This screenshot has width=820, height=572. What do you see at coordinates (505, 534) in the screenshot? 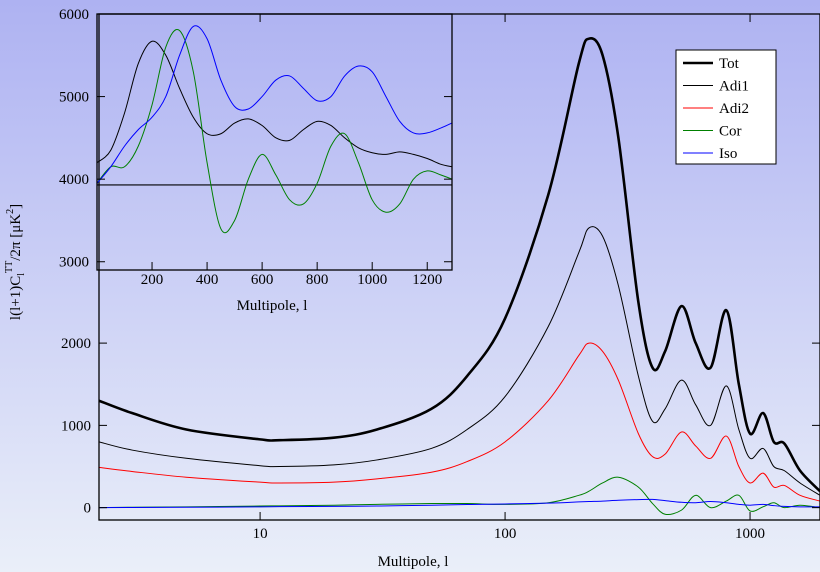
I see `x-tick-label: 100` at bounding box center [505, 534].